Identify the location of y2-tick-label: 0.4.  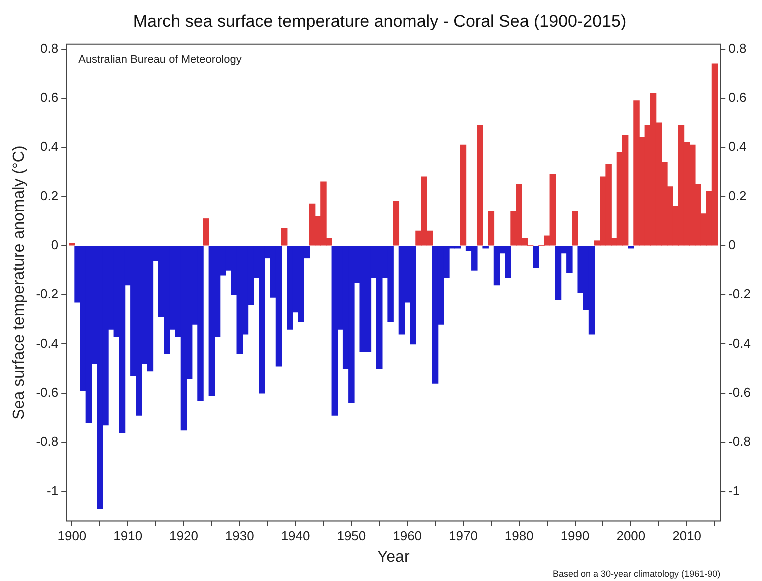
(737, 146).